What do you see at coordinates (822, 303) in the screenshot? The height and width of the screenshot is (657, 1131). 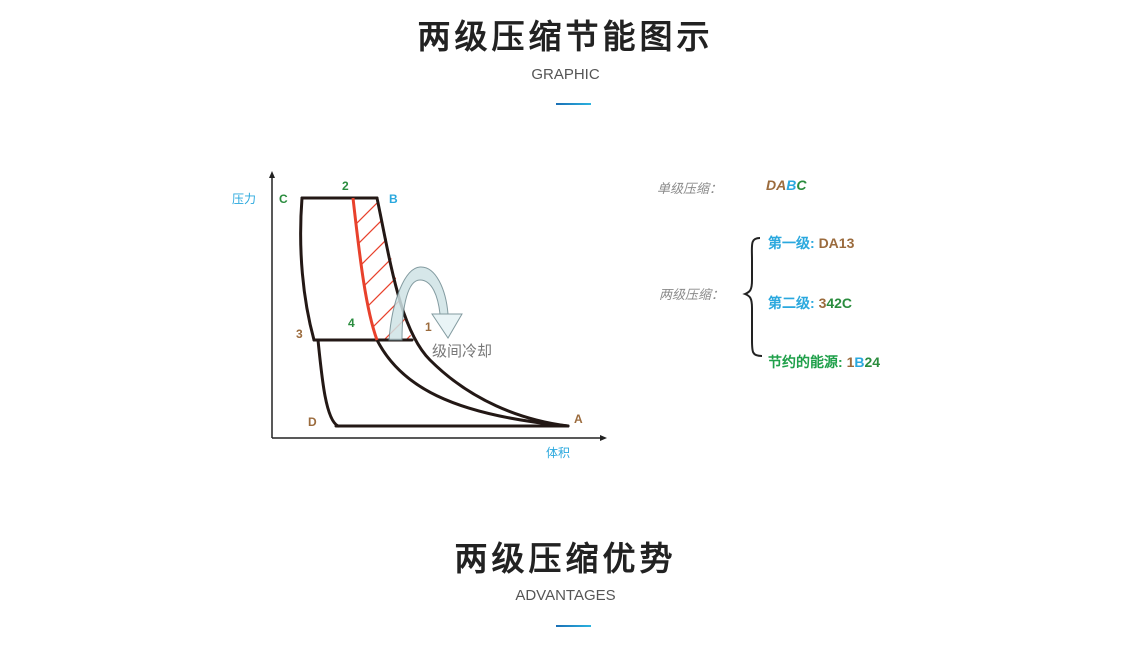 I see `stage2-value-3: 3` at bounding box center [822, 303].